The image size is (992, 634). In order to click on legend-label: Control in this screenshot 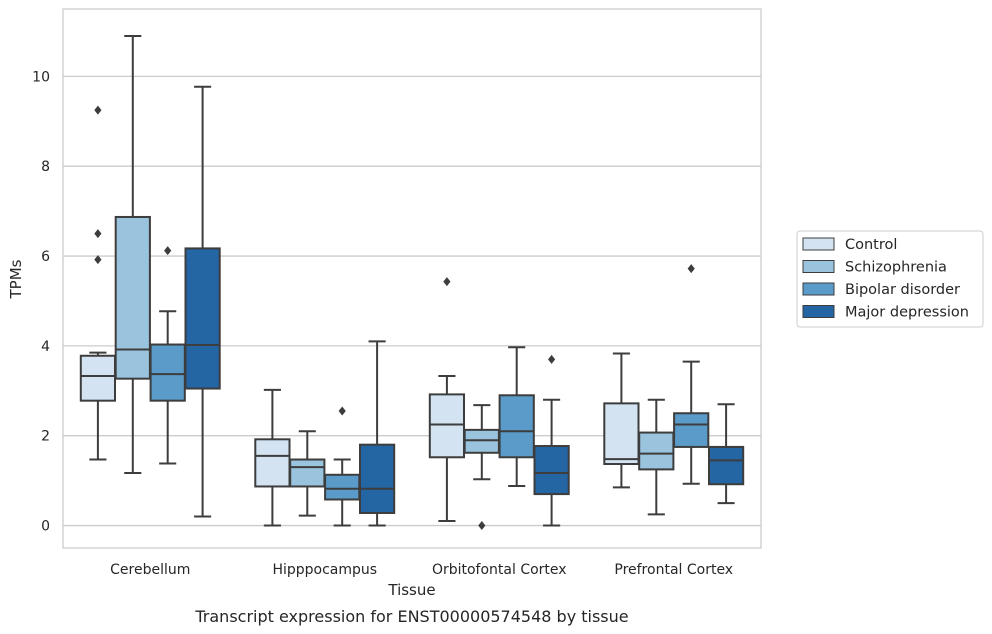, I will do `click(871, 245)`.